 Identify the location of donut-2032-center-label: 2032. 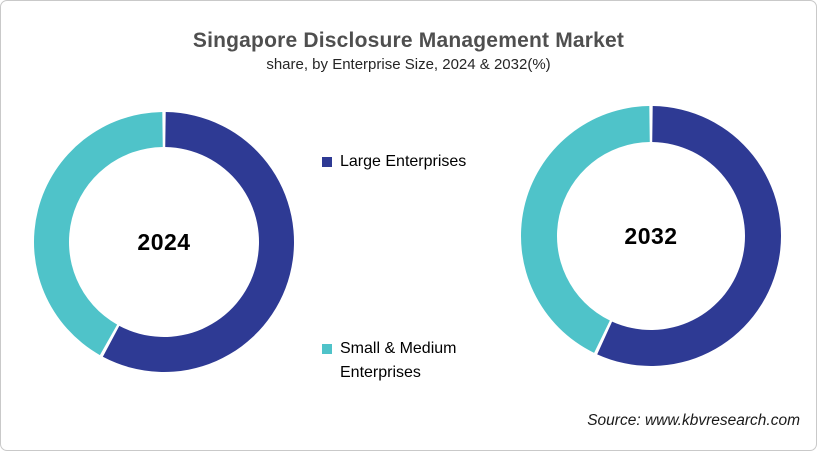
(651, 235).